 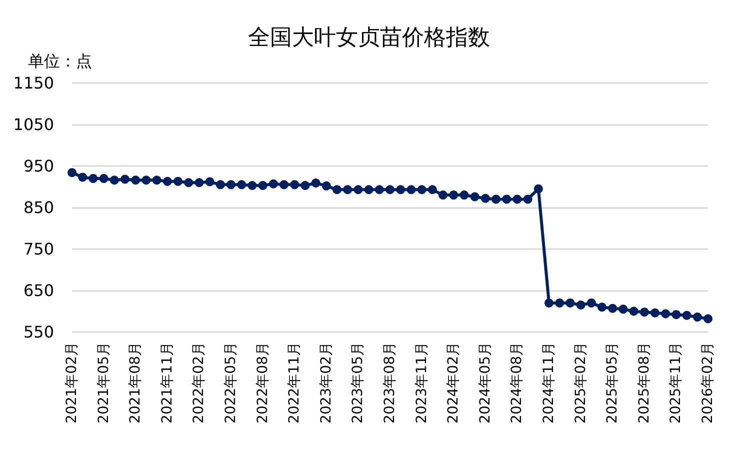 What do you see at coordinates (38, 290) in the screenshot?
I see `y-tick-label: 650` at bounding box center [38, 290].